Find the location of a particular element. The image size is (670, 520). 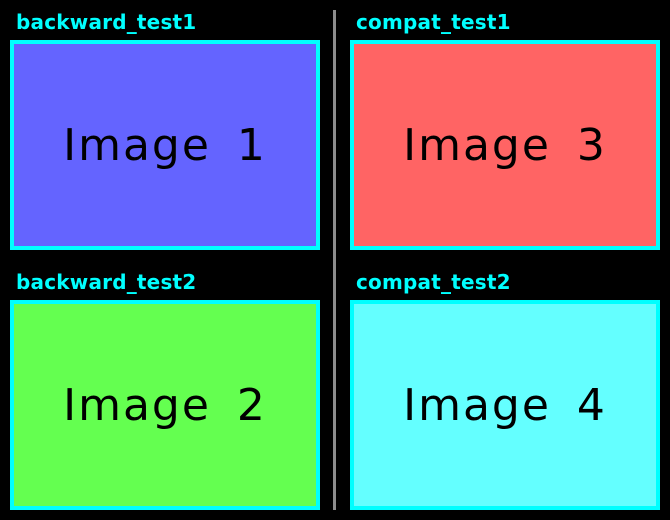

panel-label-compat-test2: compat_test2 is located at coordinates (433, 282).